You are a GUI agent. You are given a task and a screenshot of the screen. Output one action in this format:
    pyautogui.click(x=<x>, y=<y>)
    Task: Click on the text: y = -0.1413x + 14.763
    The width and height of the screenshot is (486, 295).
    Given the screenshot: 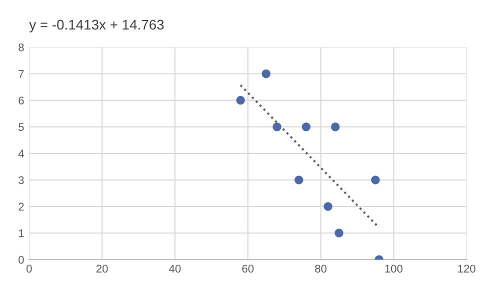 What is the action you would take?
    pyautogui.click(x=96, y=26)
    